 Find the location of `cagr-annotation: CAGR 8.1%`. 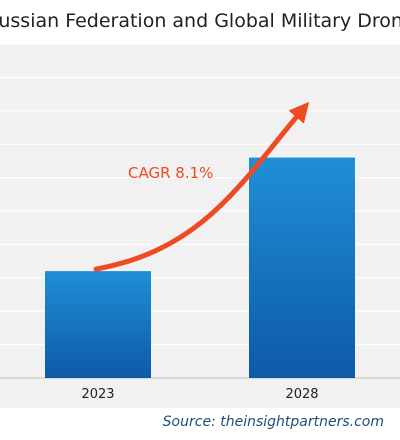

cagr-annotation: CAGR 8.1% is located at coordinates (170, 173).